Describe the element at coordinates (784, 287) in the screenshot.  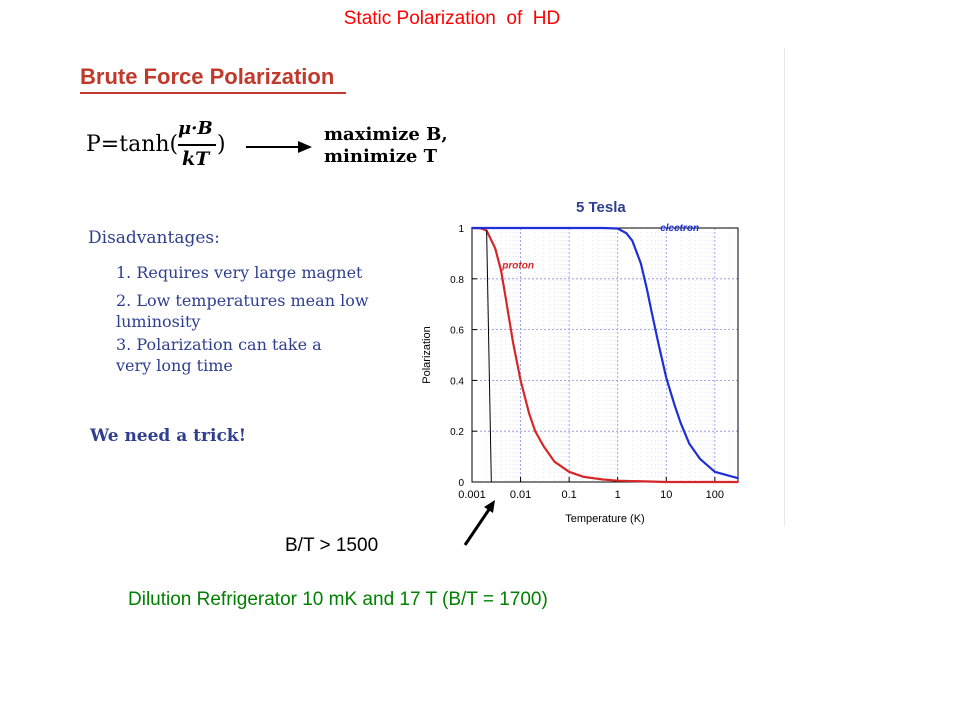
I see `panel-divider` at that location.